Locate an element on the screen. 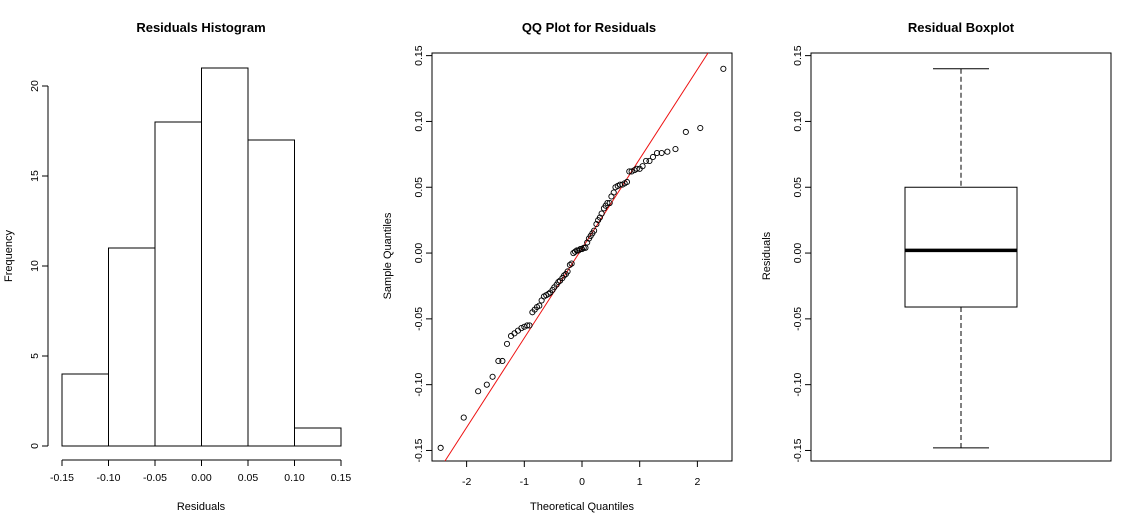  histogram-x-tick-label: 0.10 is located at coordinates (294, 478).